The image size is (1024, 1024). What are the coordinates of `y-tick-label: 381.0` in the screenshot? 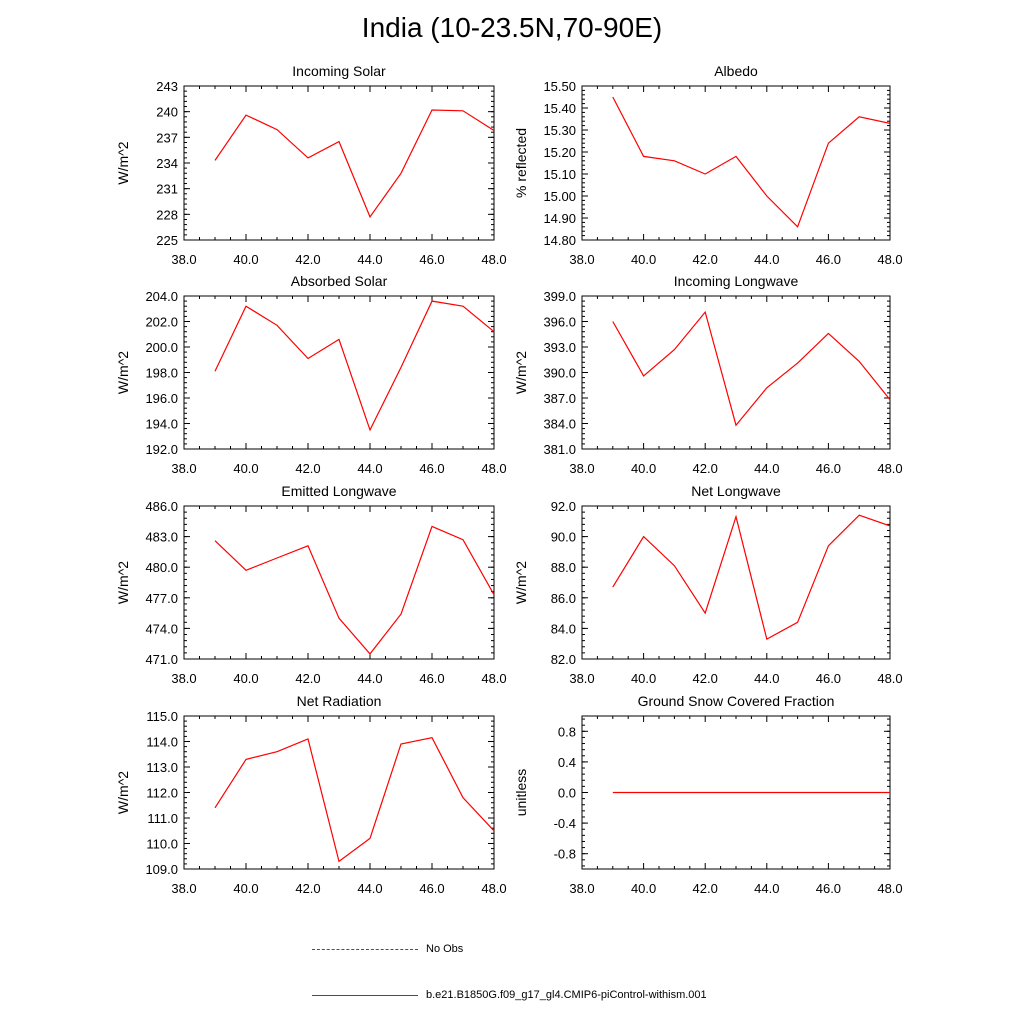 It's located at (559, 449).